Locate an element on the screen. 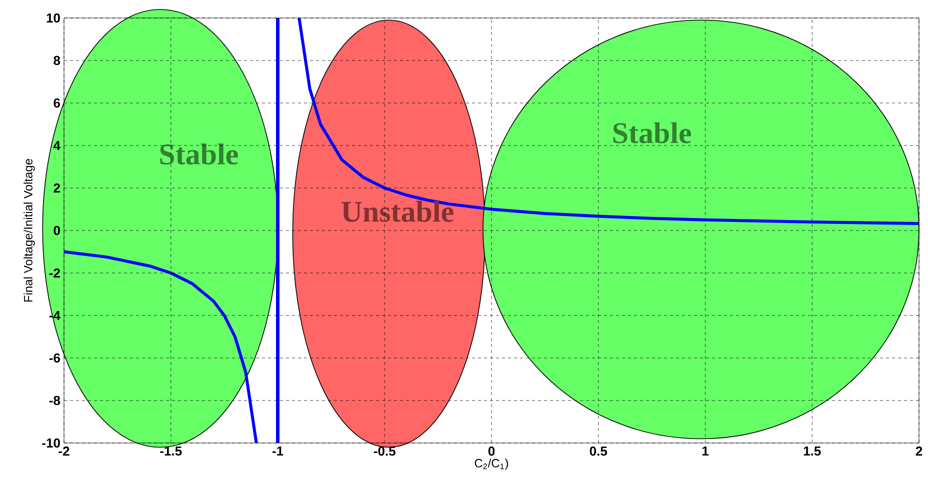  y-tick-label: 8 is located at coordinates (57, 61).